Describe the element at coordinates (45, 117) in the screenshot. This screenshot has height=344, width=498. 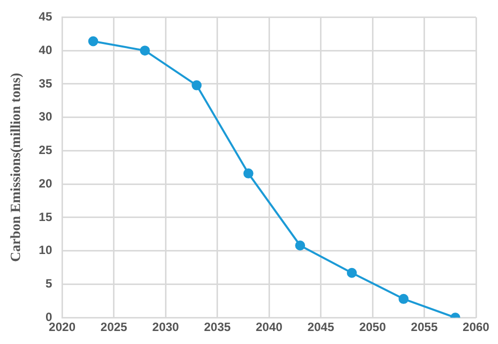
I see `y-tick-label: 30` at that location.